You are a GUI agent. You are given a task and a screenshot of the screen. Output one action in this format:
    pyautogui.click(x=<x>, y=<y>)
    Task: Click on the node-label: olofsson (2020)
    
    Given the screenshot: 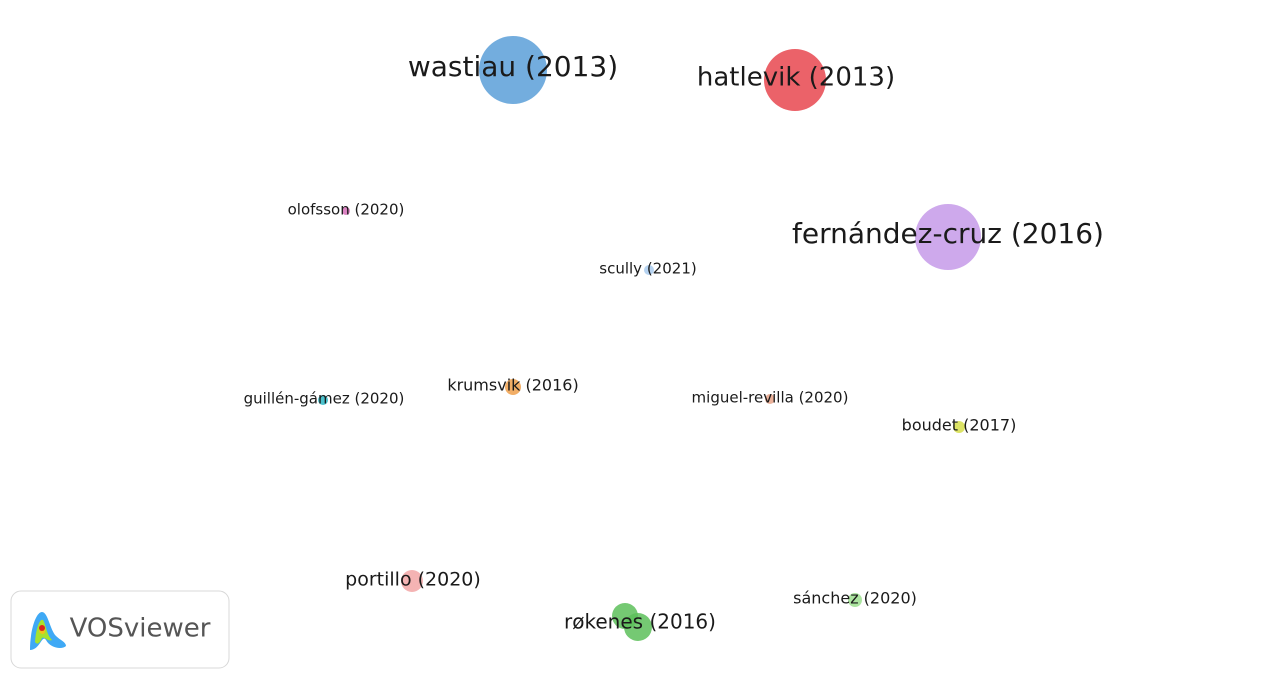 What is the action you would take?
    pyautogui.click(x=346, y=210)
    